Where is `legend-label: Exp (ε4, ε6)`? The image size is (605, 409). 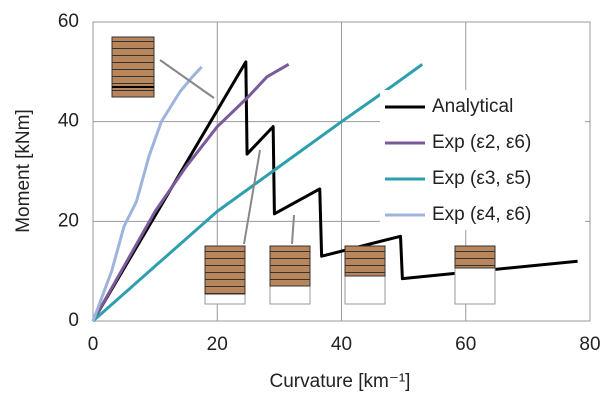 legend-label: Exp (ε4, ε6) is located at coordinates (481, 214).